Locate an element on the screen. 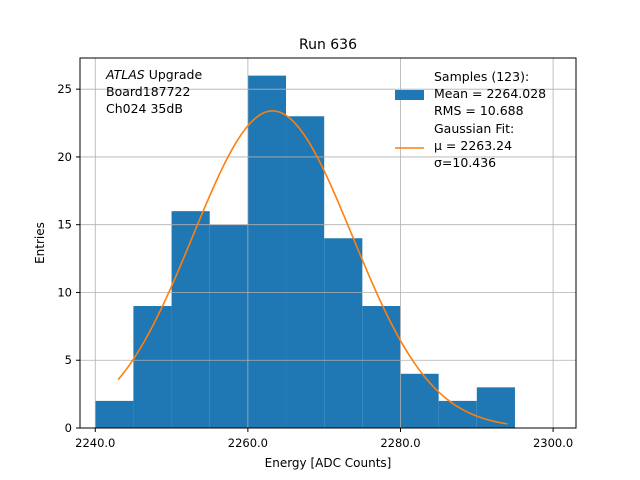 This screenshot has height=480, width=640. x-axis-label: Energy [ADC Counts] is located at coordinates (328, 463).